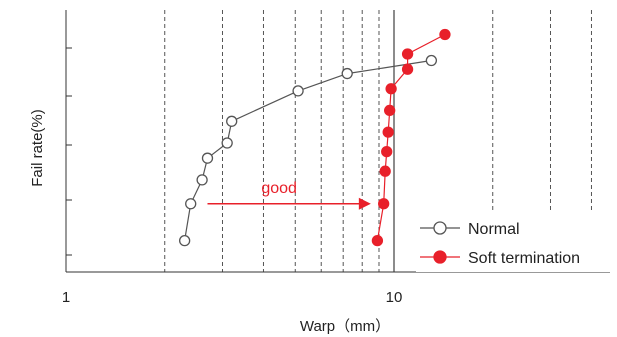  What do you see at coordinates (364, 203) in the screenshot?
I see `annotation-arrowhead` at bounding box center [364, 203].